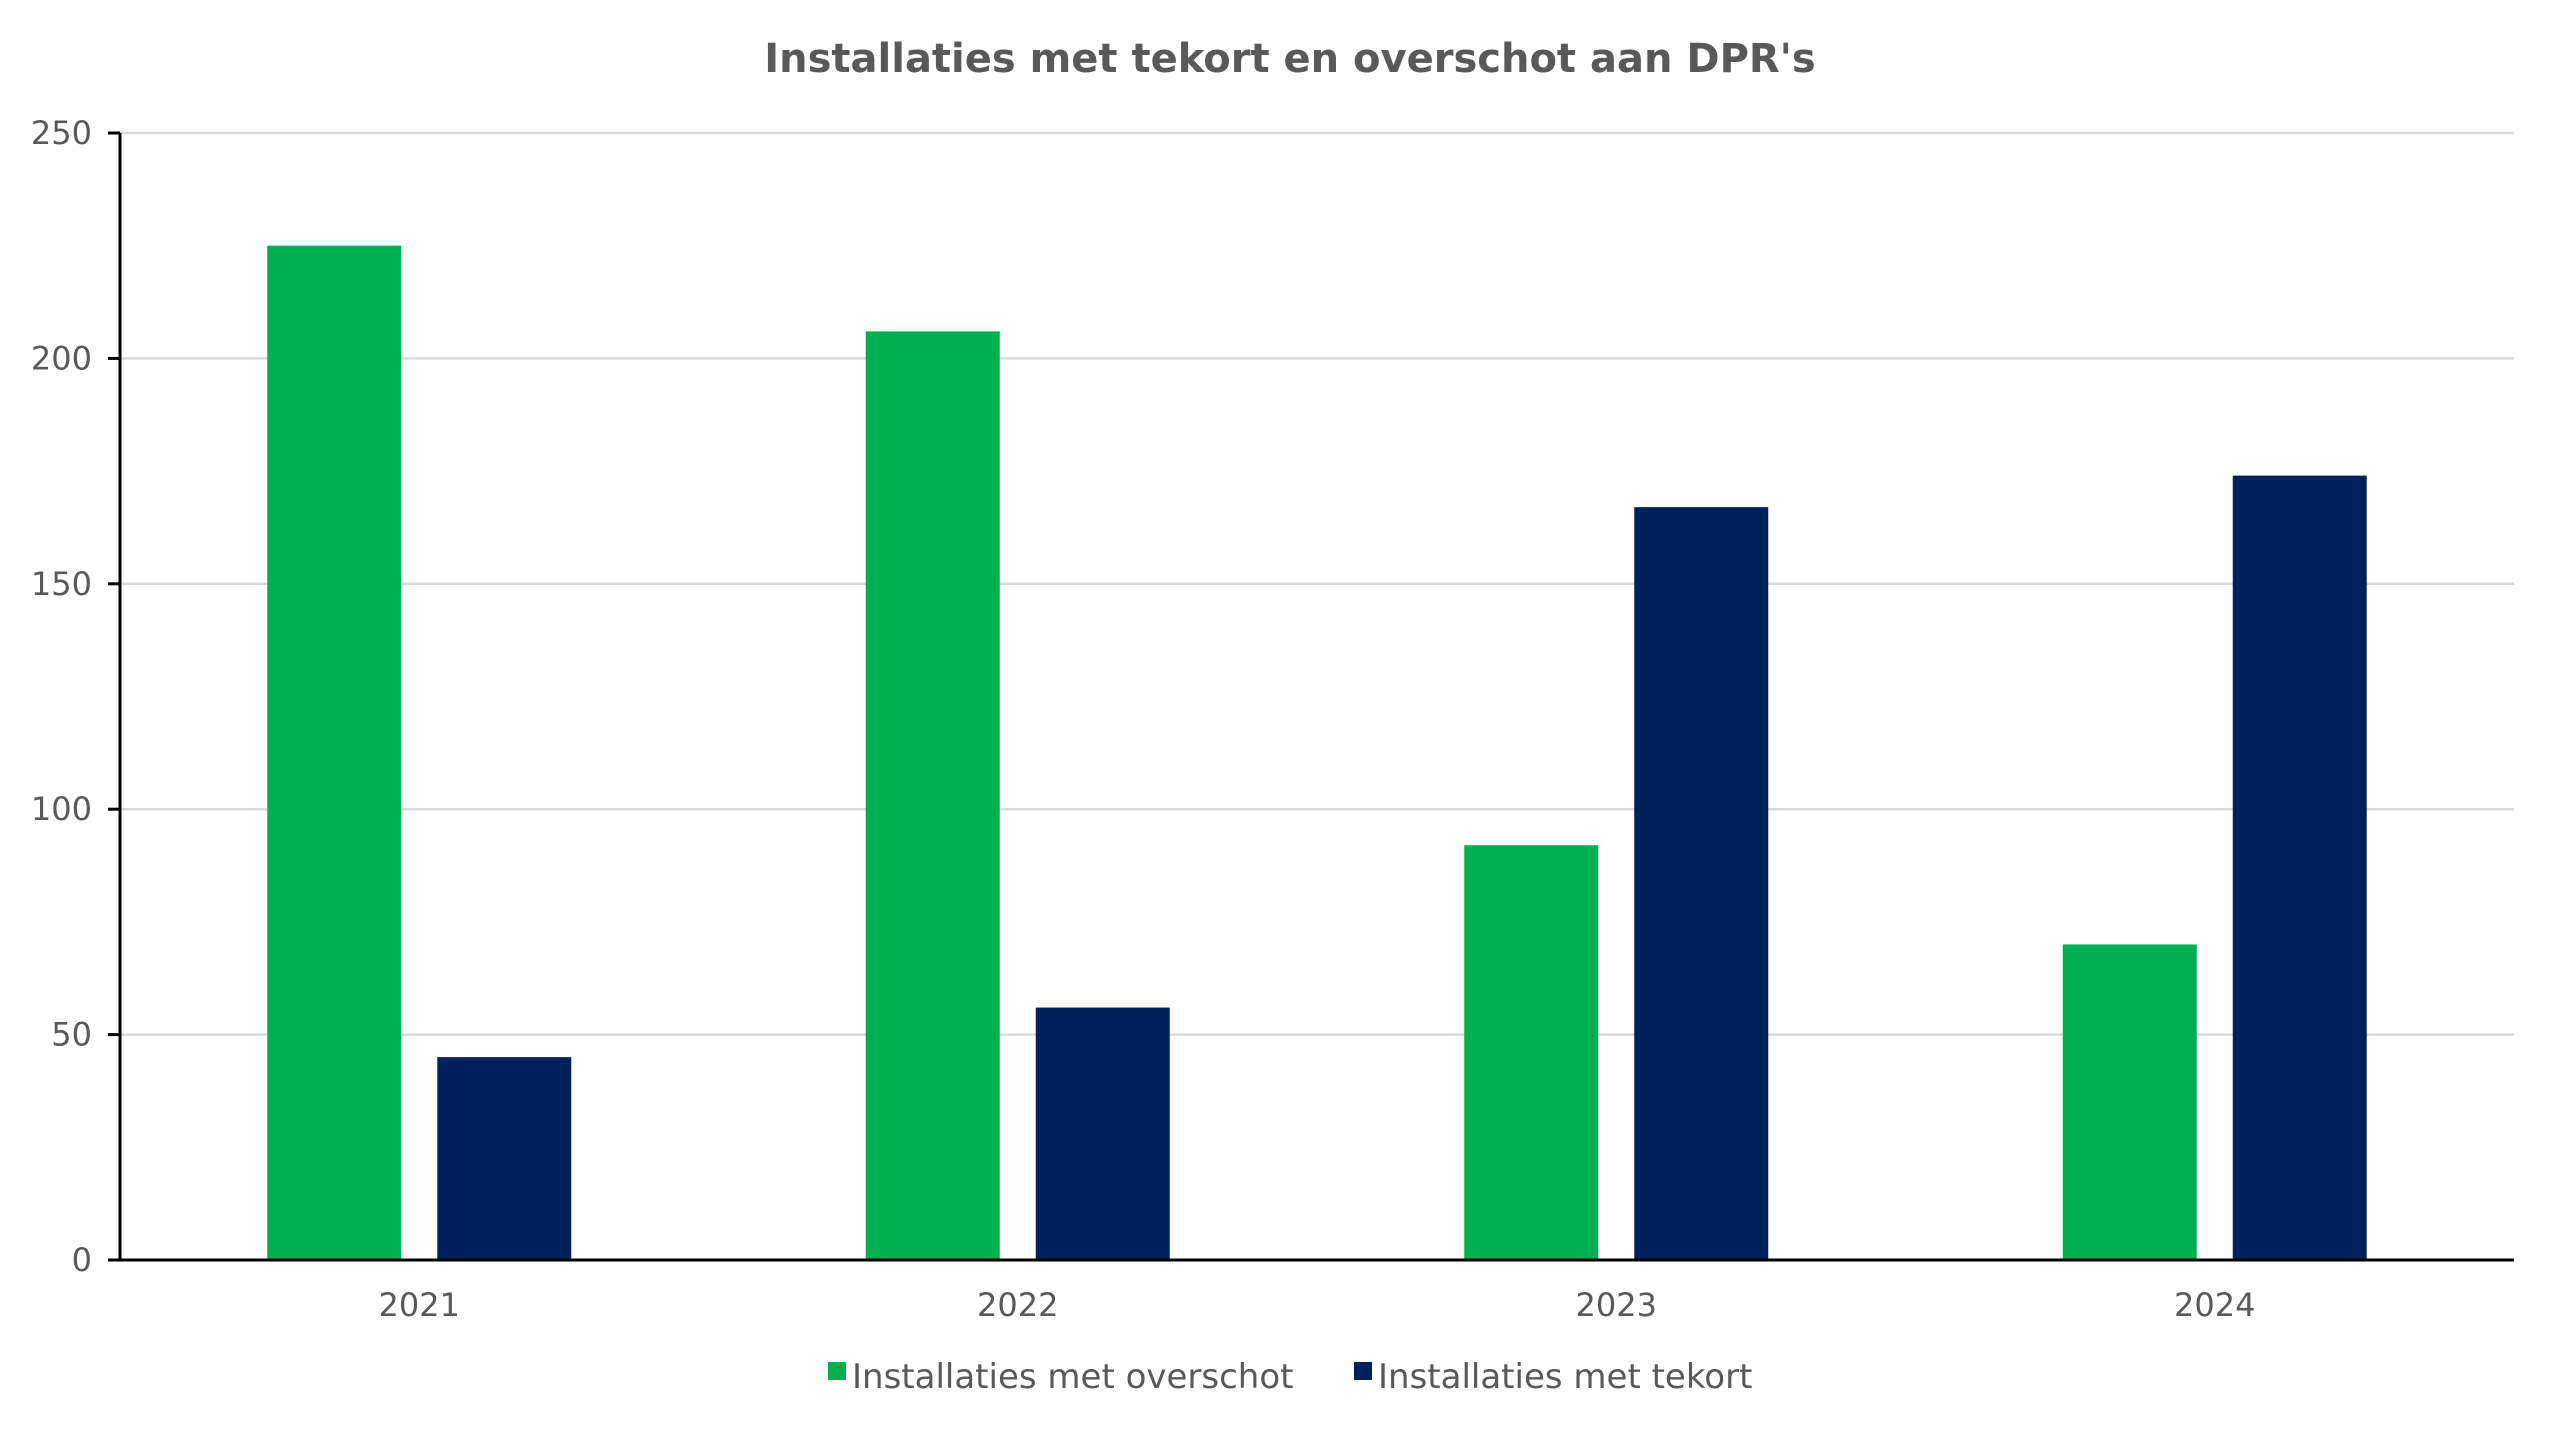  I want to click on bar-overschot-2022, so click(932, 795).